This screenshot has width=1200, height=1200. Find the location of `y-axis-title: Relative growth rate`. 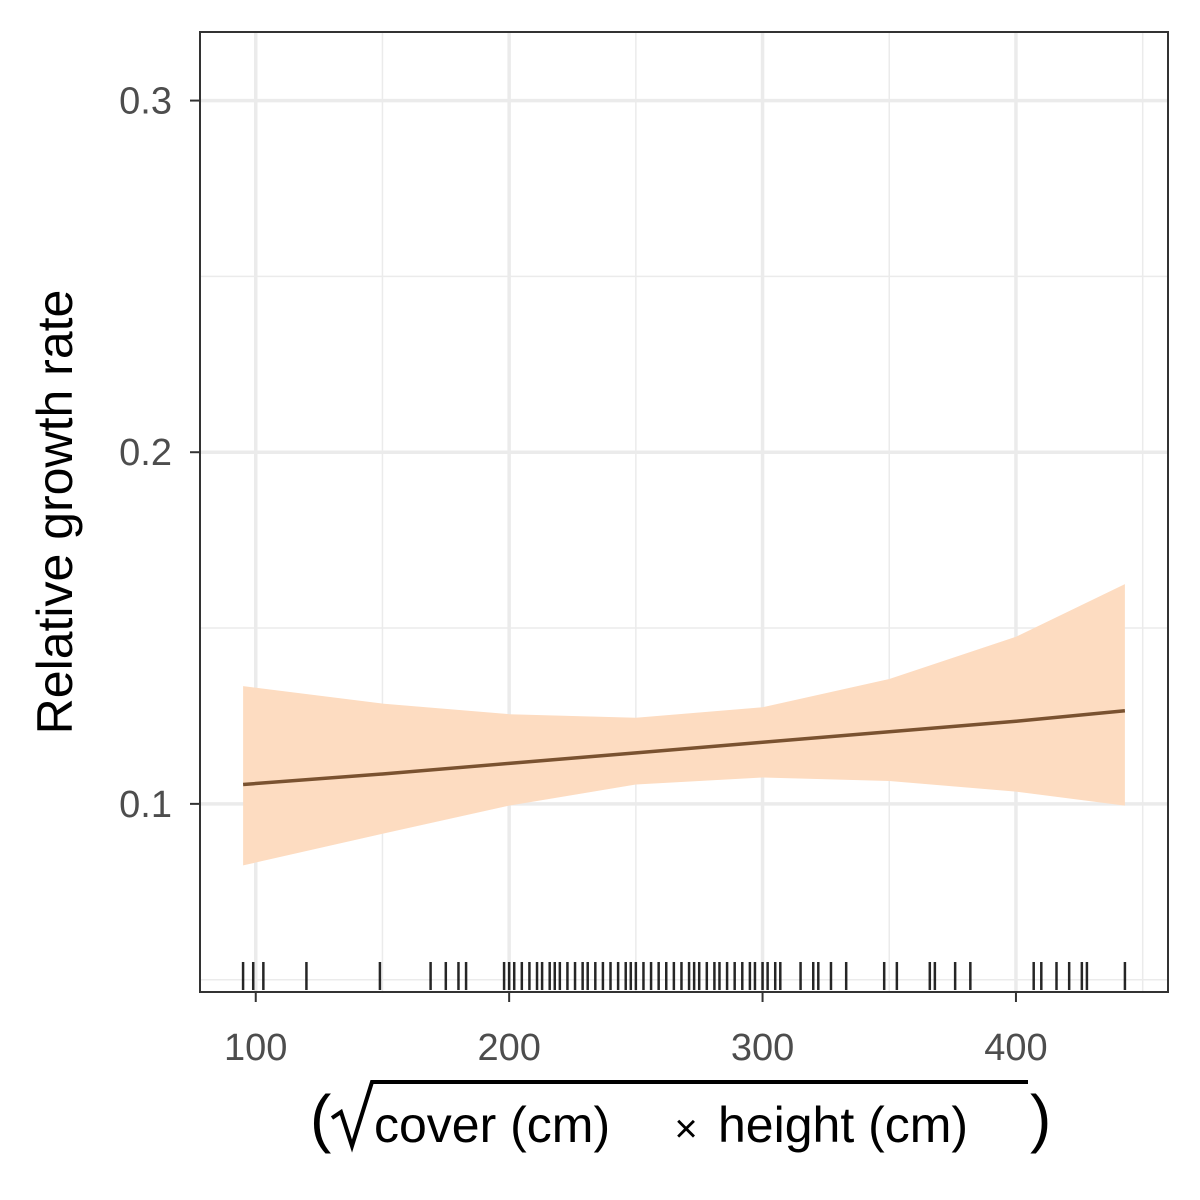

y-axis-title: Relative growth rate is located at coordinates (55, 512).